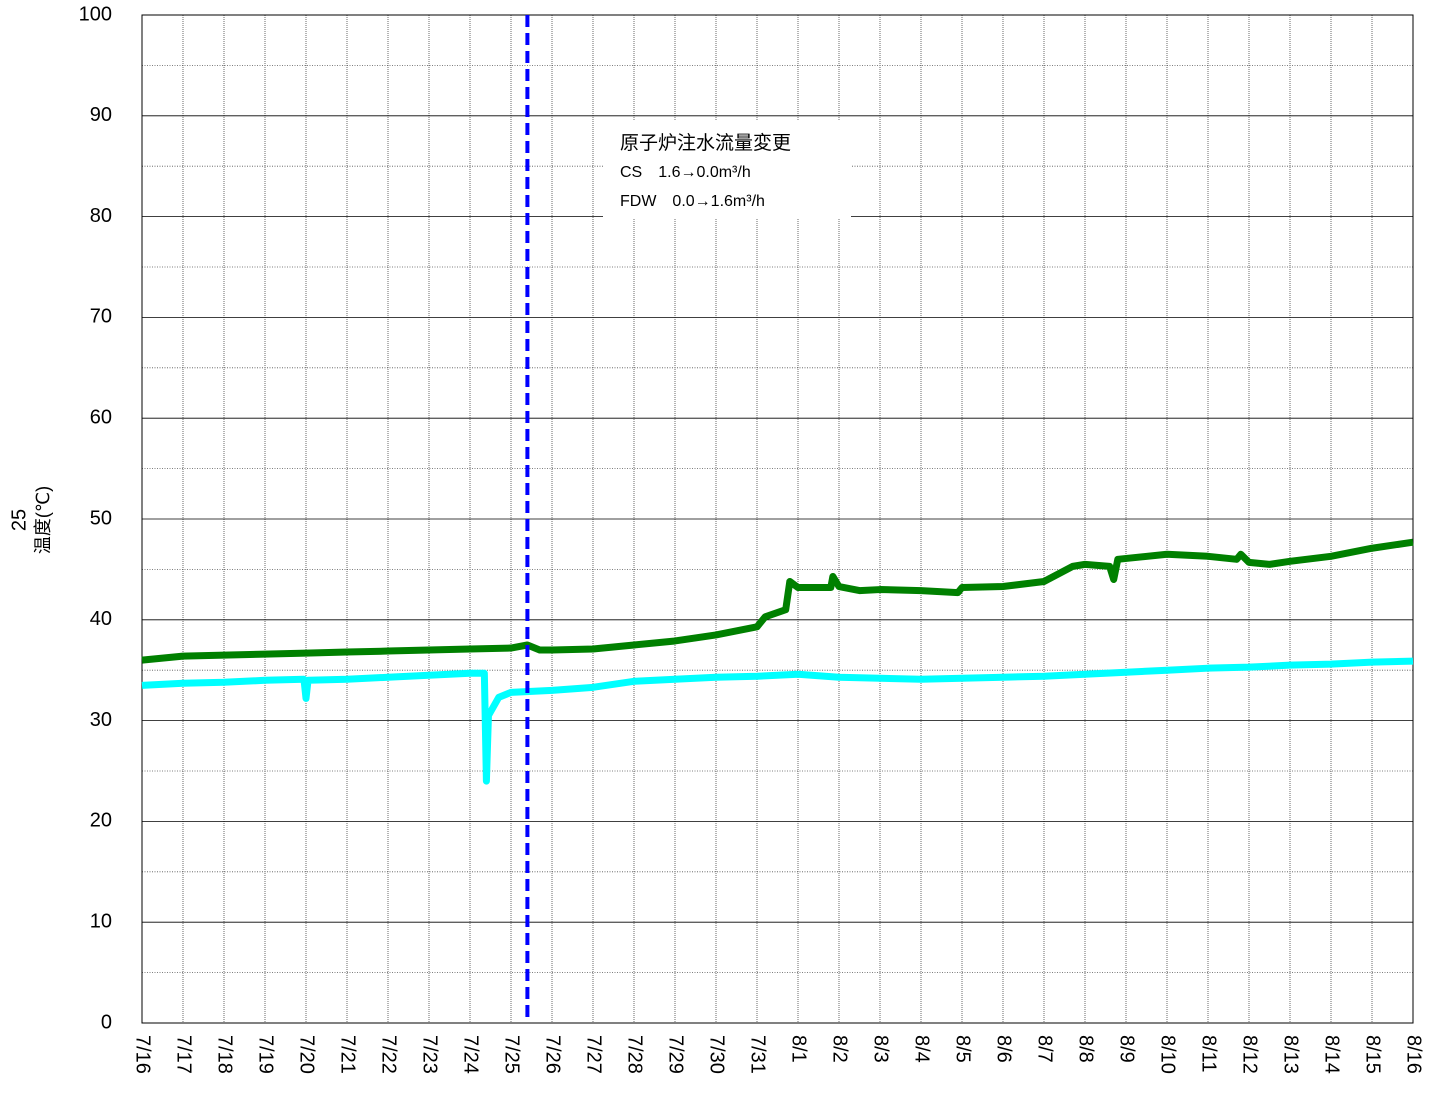  Describe the element at coordinates (19, 520) in the screenshot. I see `y-axis-label-prefix: 25` at that location.